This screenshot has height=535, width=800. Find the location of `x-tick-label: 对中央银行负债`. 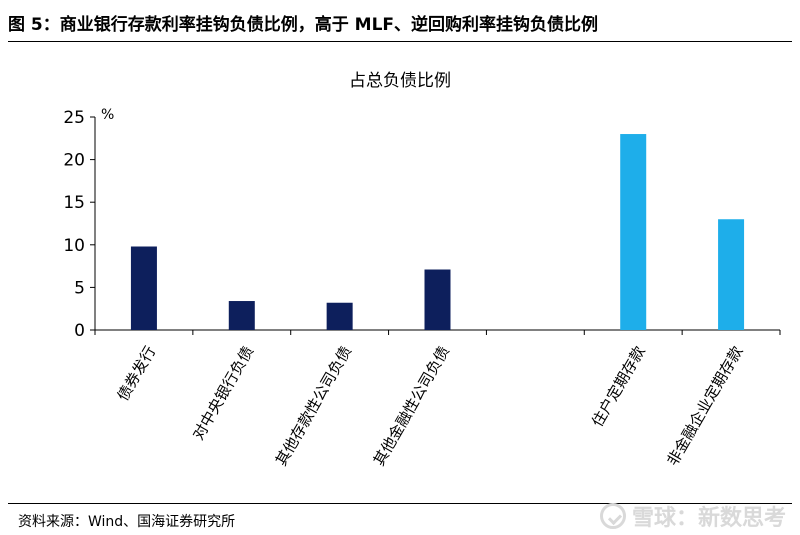

x-tick-label: 对中央银行负债 is located at coordinates (223, 393).